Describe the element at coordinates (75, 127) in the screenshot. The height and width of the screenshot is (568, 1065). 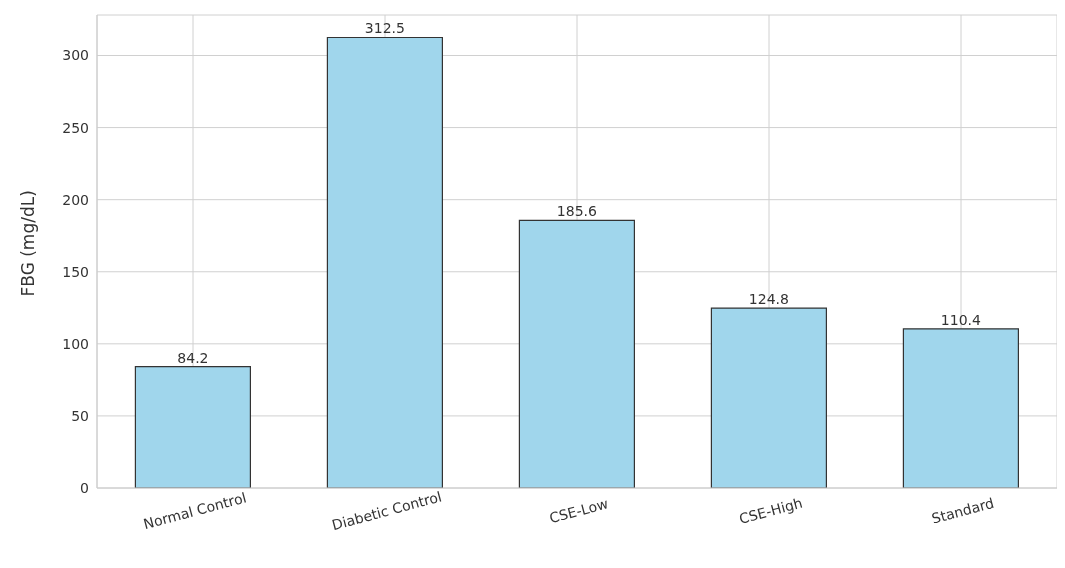
I see `y-tick-label: 250` at that location.